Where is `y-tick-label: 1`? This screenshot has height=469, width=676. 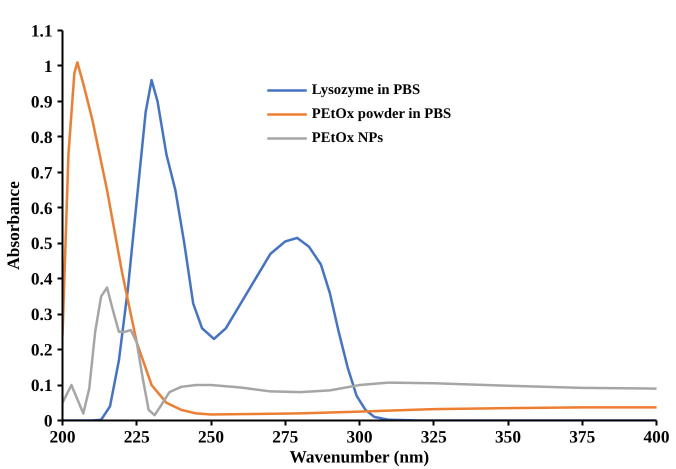 y-tick-label: 1 is located at coordinates (48, 66).